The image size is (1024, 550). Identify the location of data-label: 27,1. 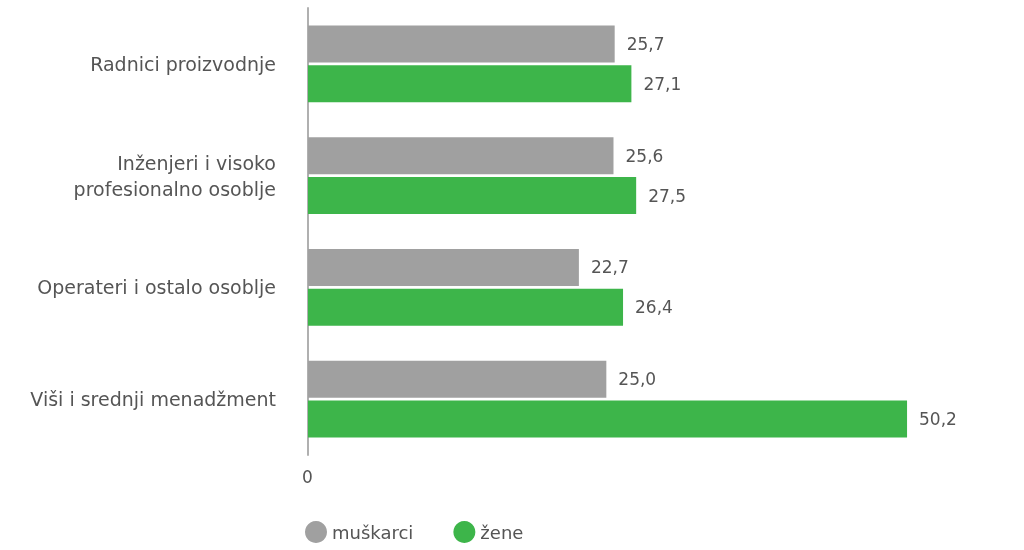
(662, 83).